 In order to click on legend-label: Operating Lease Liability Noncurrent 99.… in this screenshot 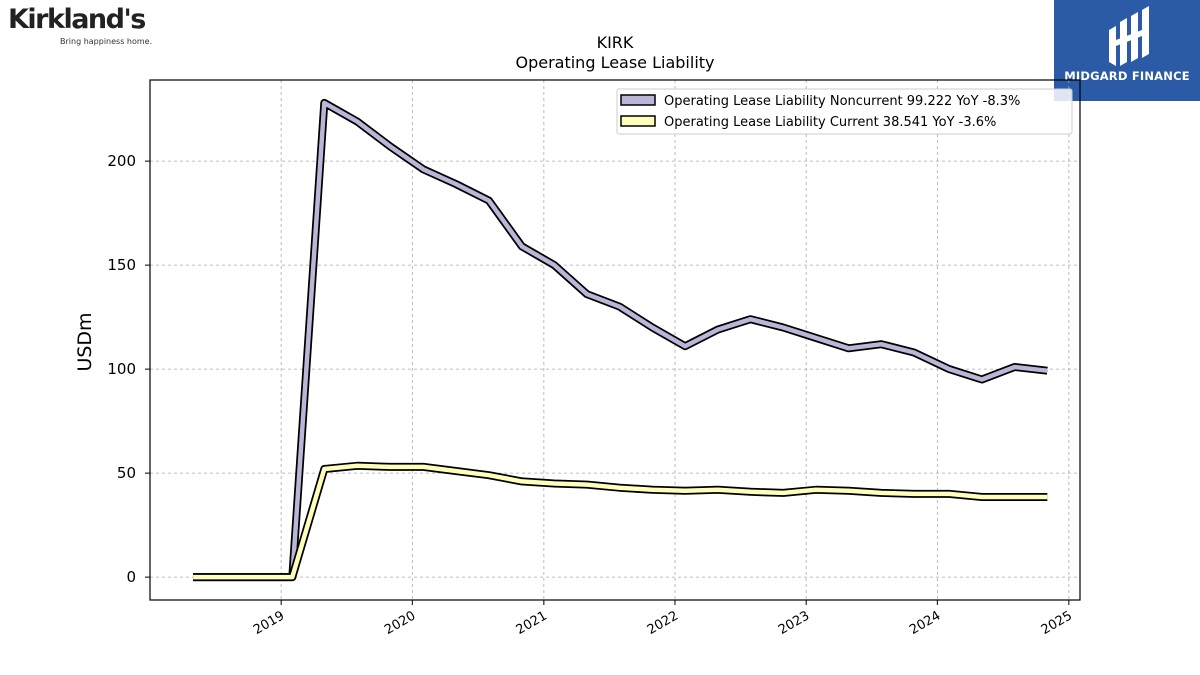, I will do `click(842, 101)`.